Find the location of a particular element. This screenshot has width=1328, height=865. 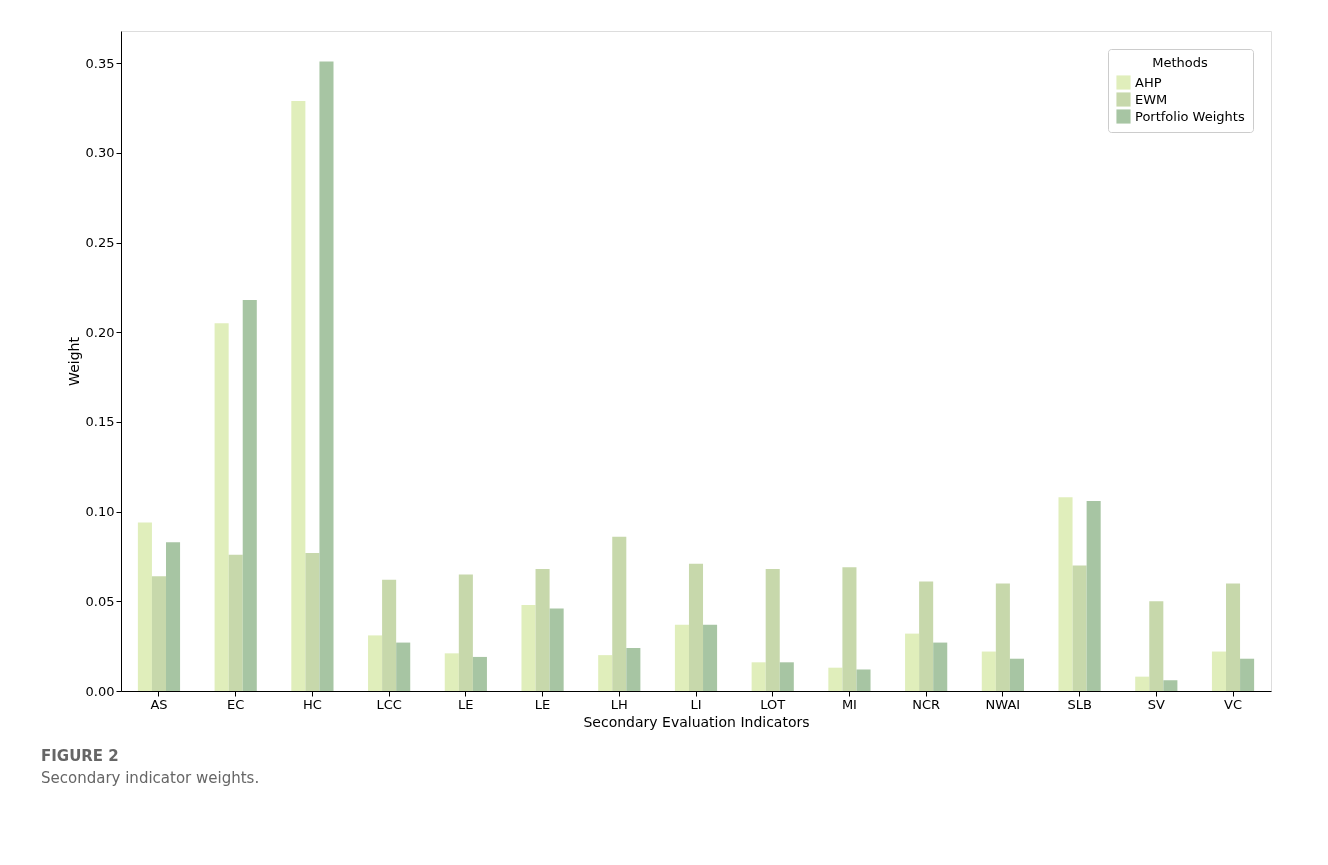

y-tick-label: 0.20 is located at coordinates (100, 332).